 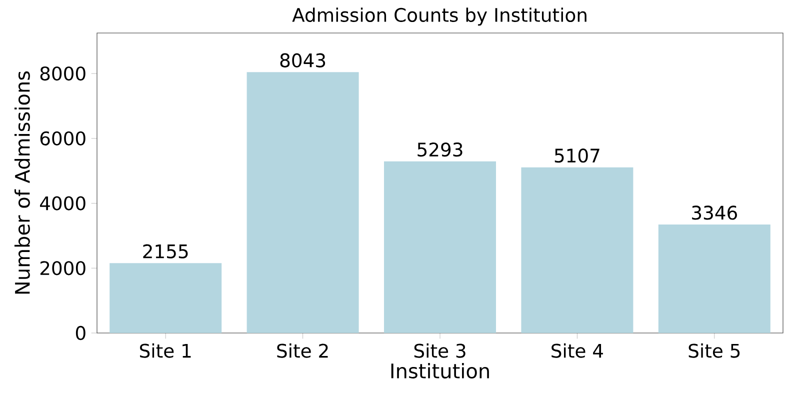 I want to click on x-tick-label: Site 2, so click(x=302, y=350).